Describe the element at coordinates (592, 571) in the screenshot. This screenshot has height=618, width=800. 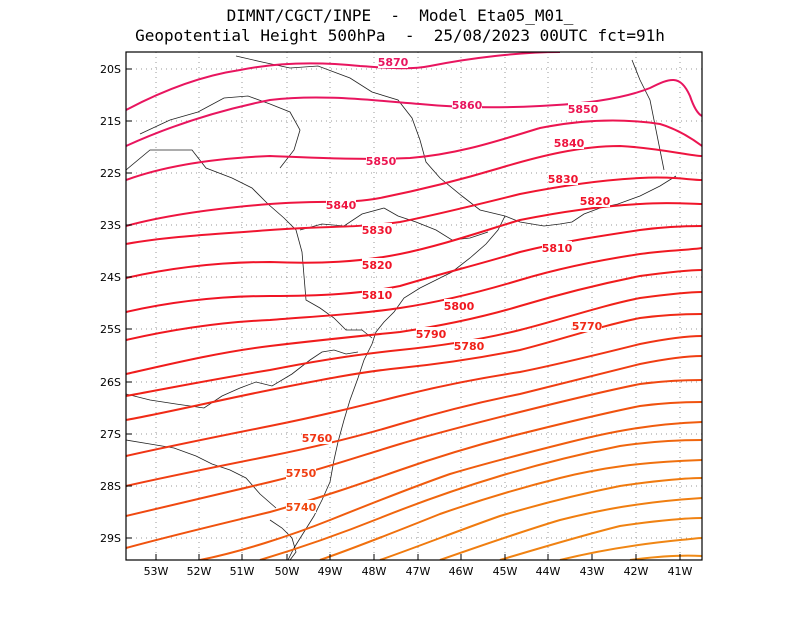
I see `lon-label: 43W` at that location.